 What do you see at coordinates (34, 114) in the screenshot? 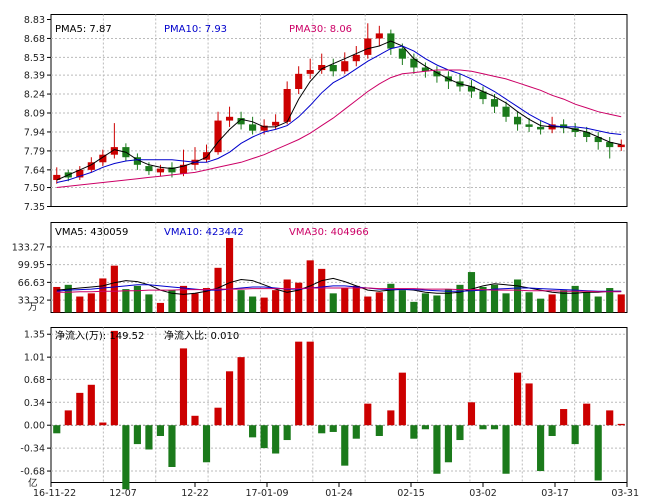
I see `price-tick-label: 8.09` at bounding box center [34, 114].